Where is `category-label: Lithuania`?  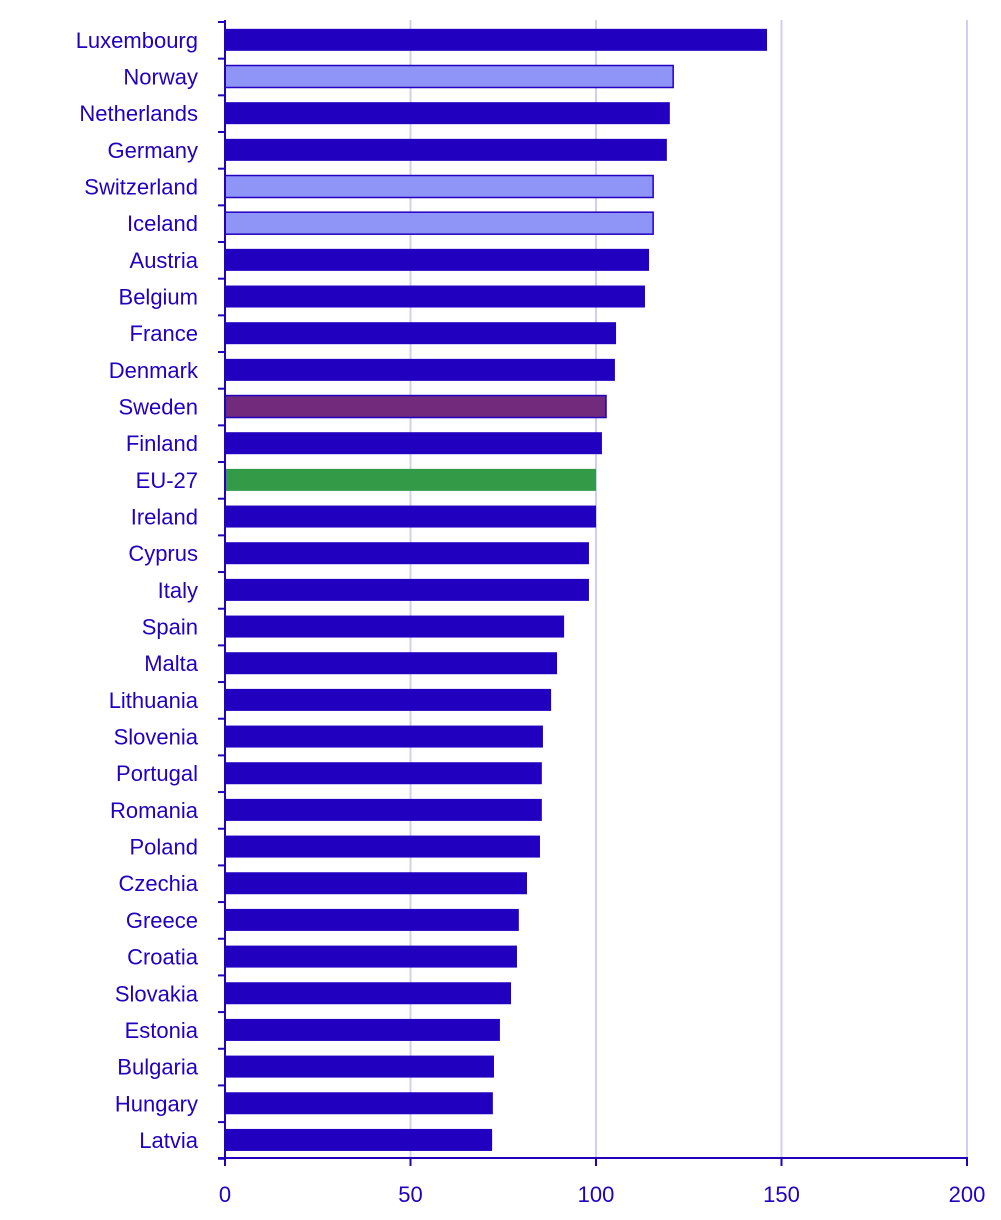
category-label: Lithuania is located at coordinates (154, 700).